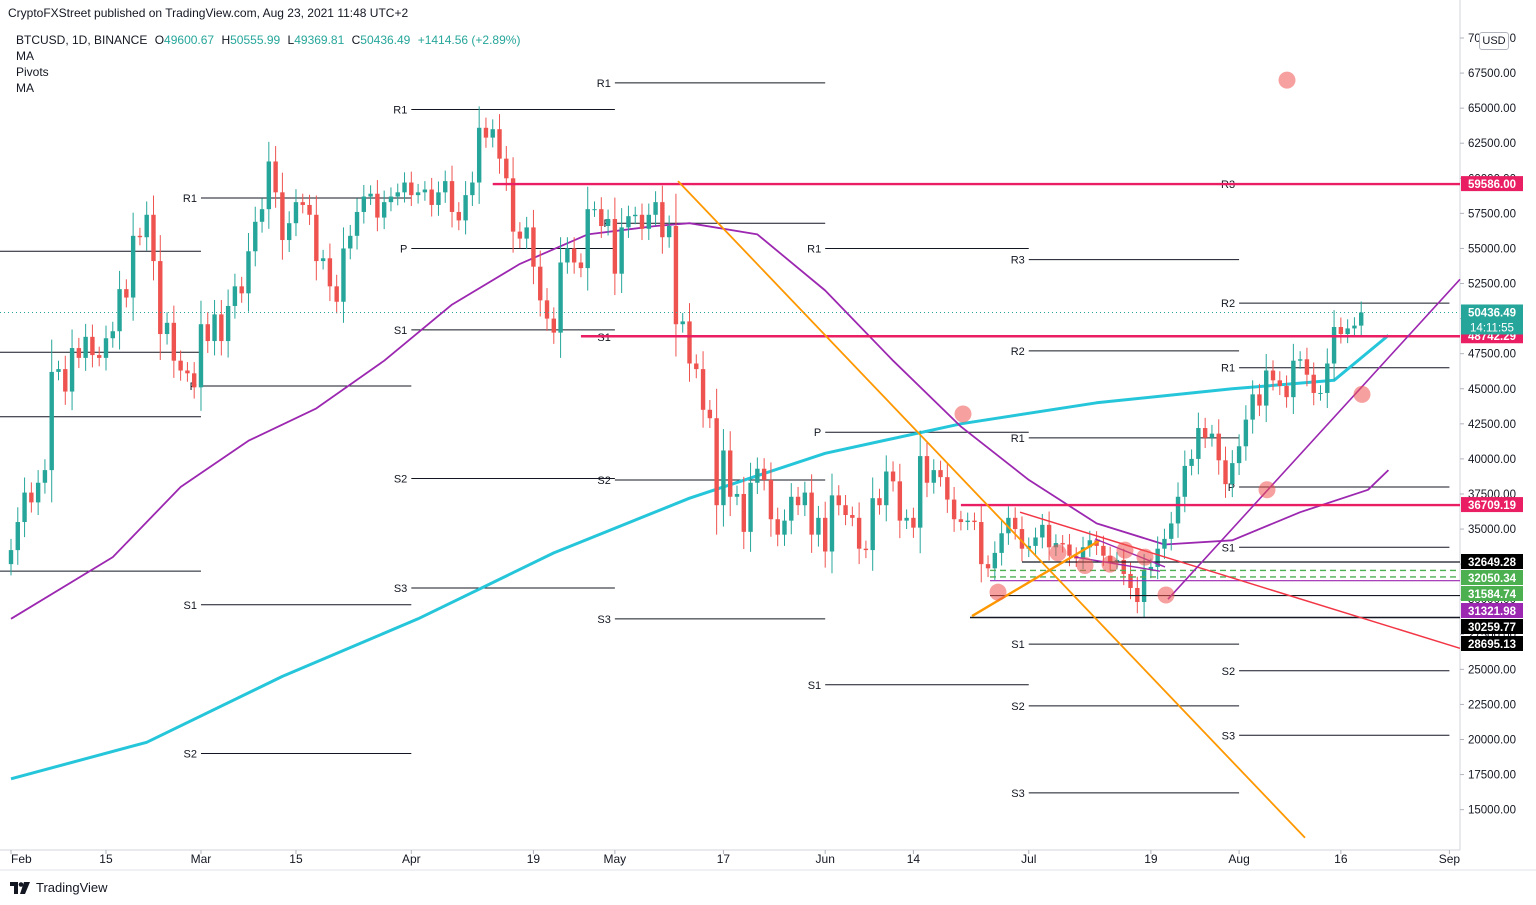  I want to click on y-tick-label: 57500.00, so click(1492, 214).